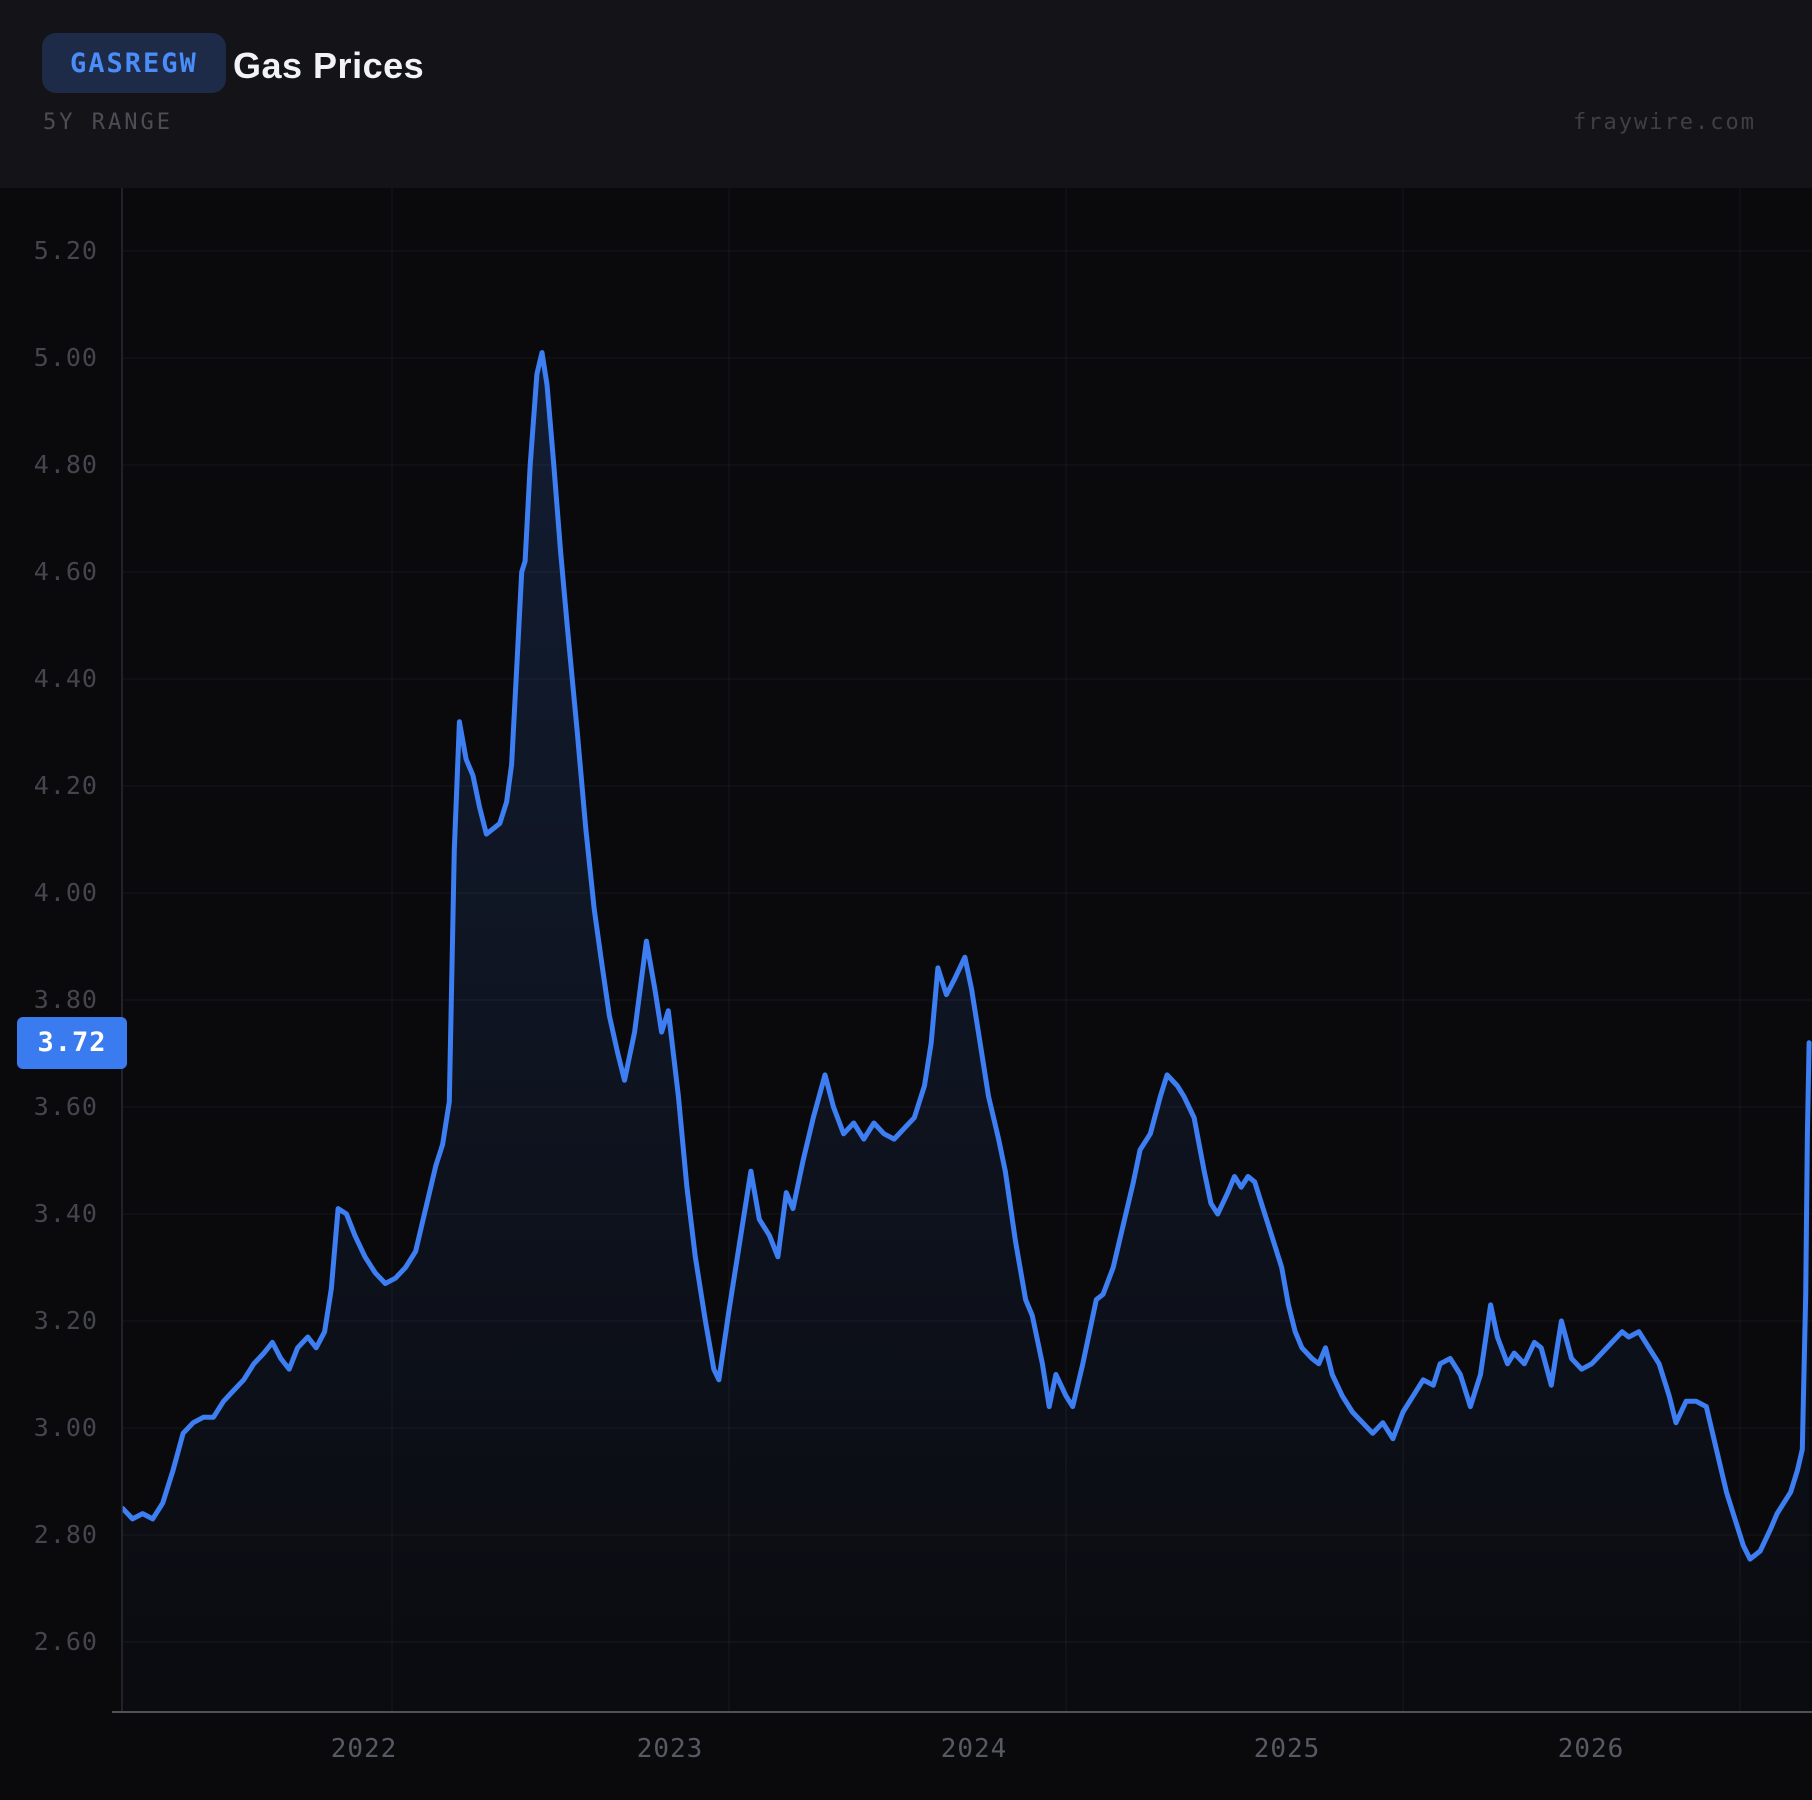  Describe the element at coordinates (65, 892) in the screenshot. I see `y-tick-label: 4.00` at that location.